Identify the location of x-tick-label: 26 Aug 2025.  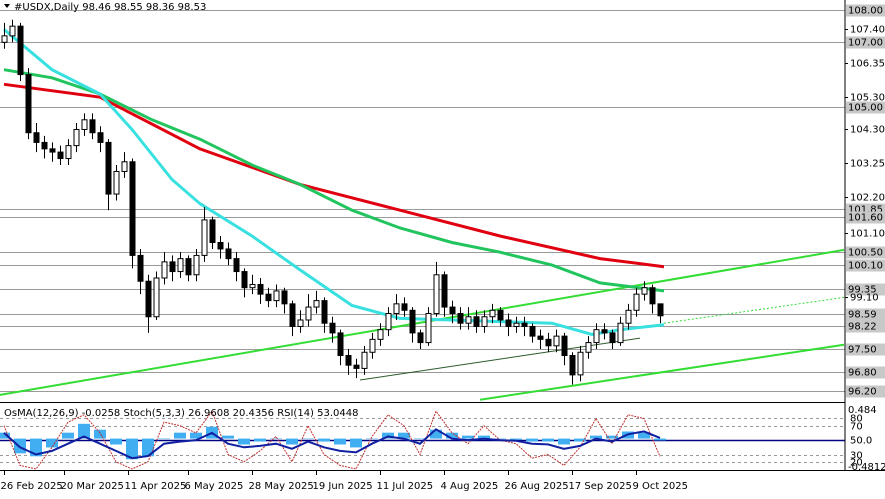
(537, 486).